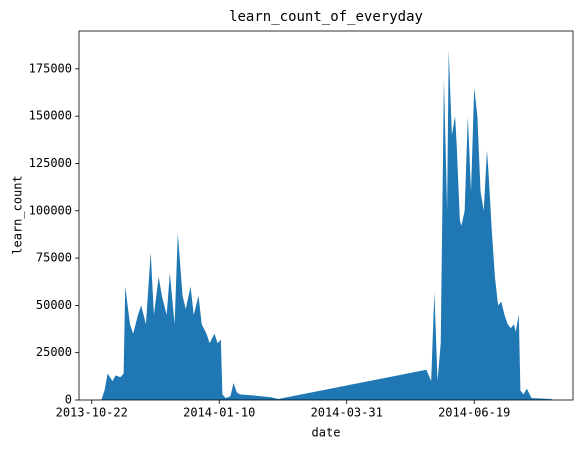 Image resolution: width=585 pixels, height=449 pixels. What do you see at coordinates (219, 413) in the screenshot?
I see `x-tick-label: 2014-01-10` at bounding box center [219, 413].